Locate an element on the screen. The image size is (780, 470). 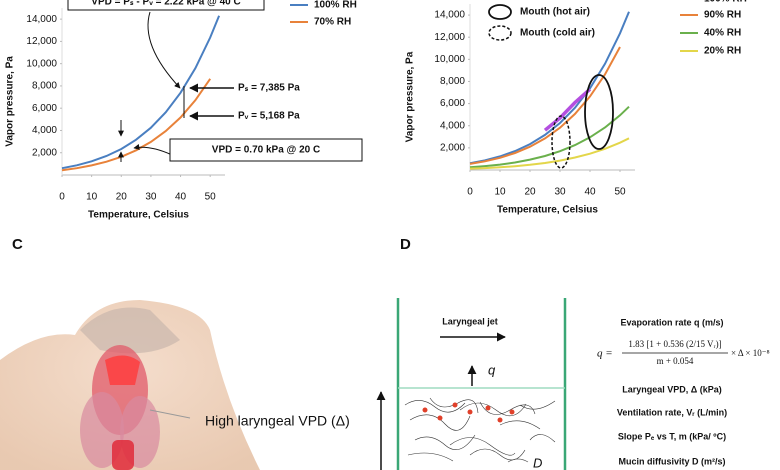
airway-diagram is located at coordinates (471, 384).